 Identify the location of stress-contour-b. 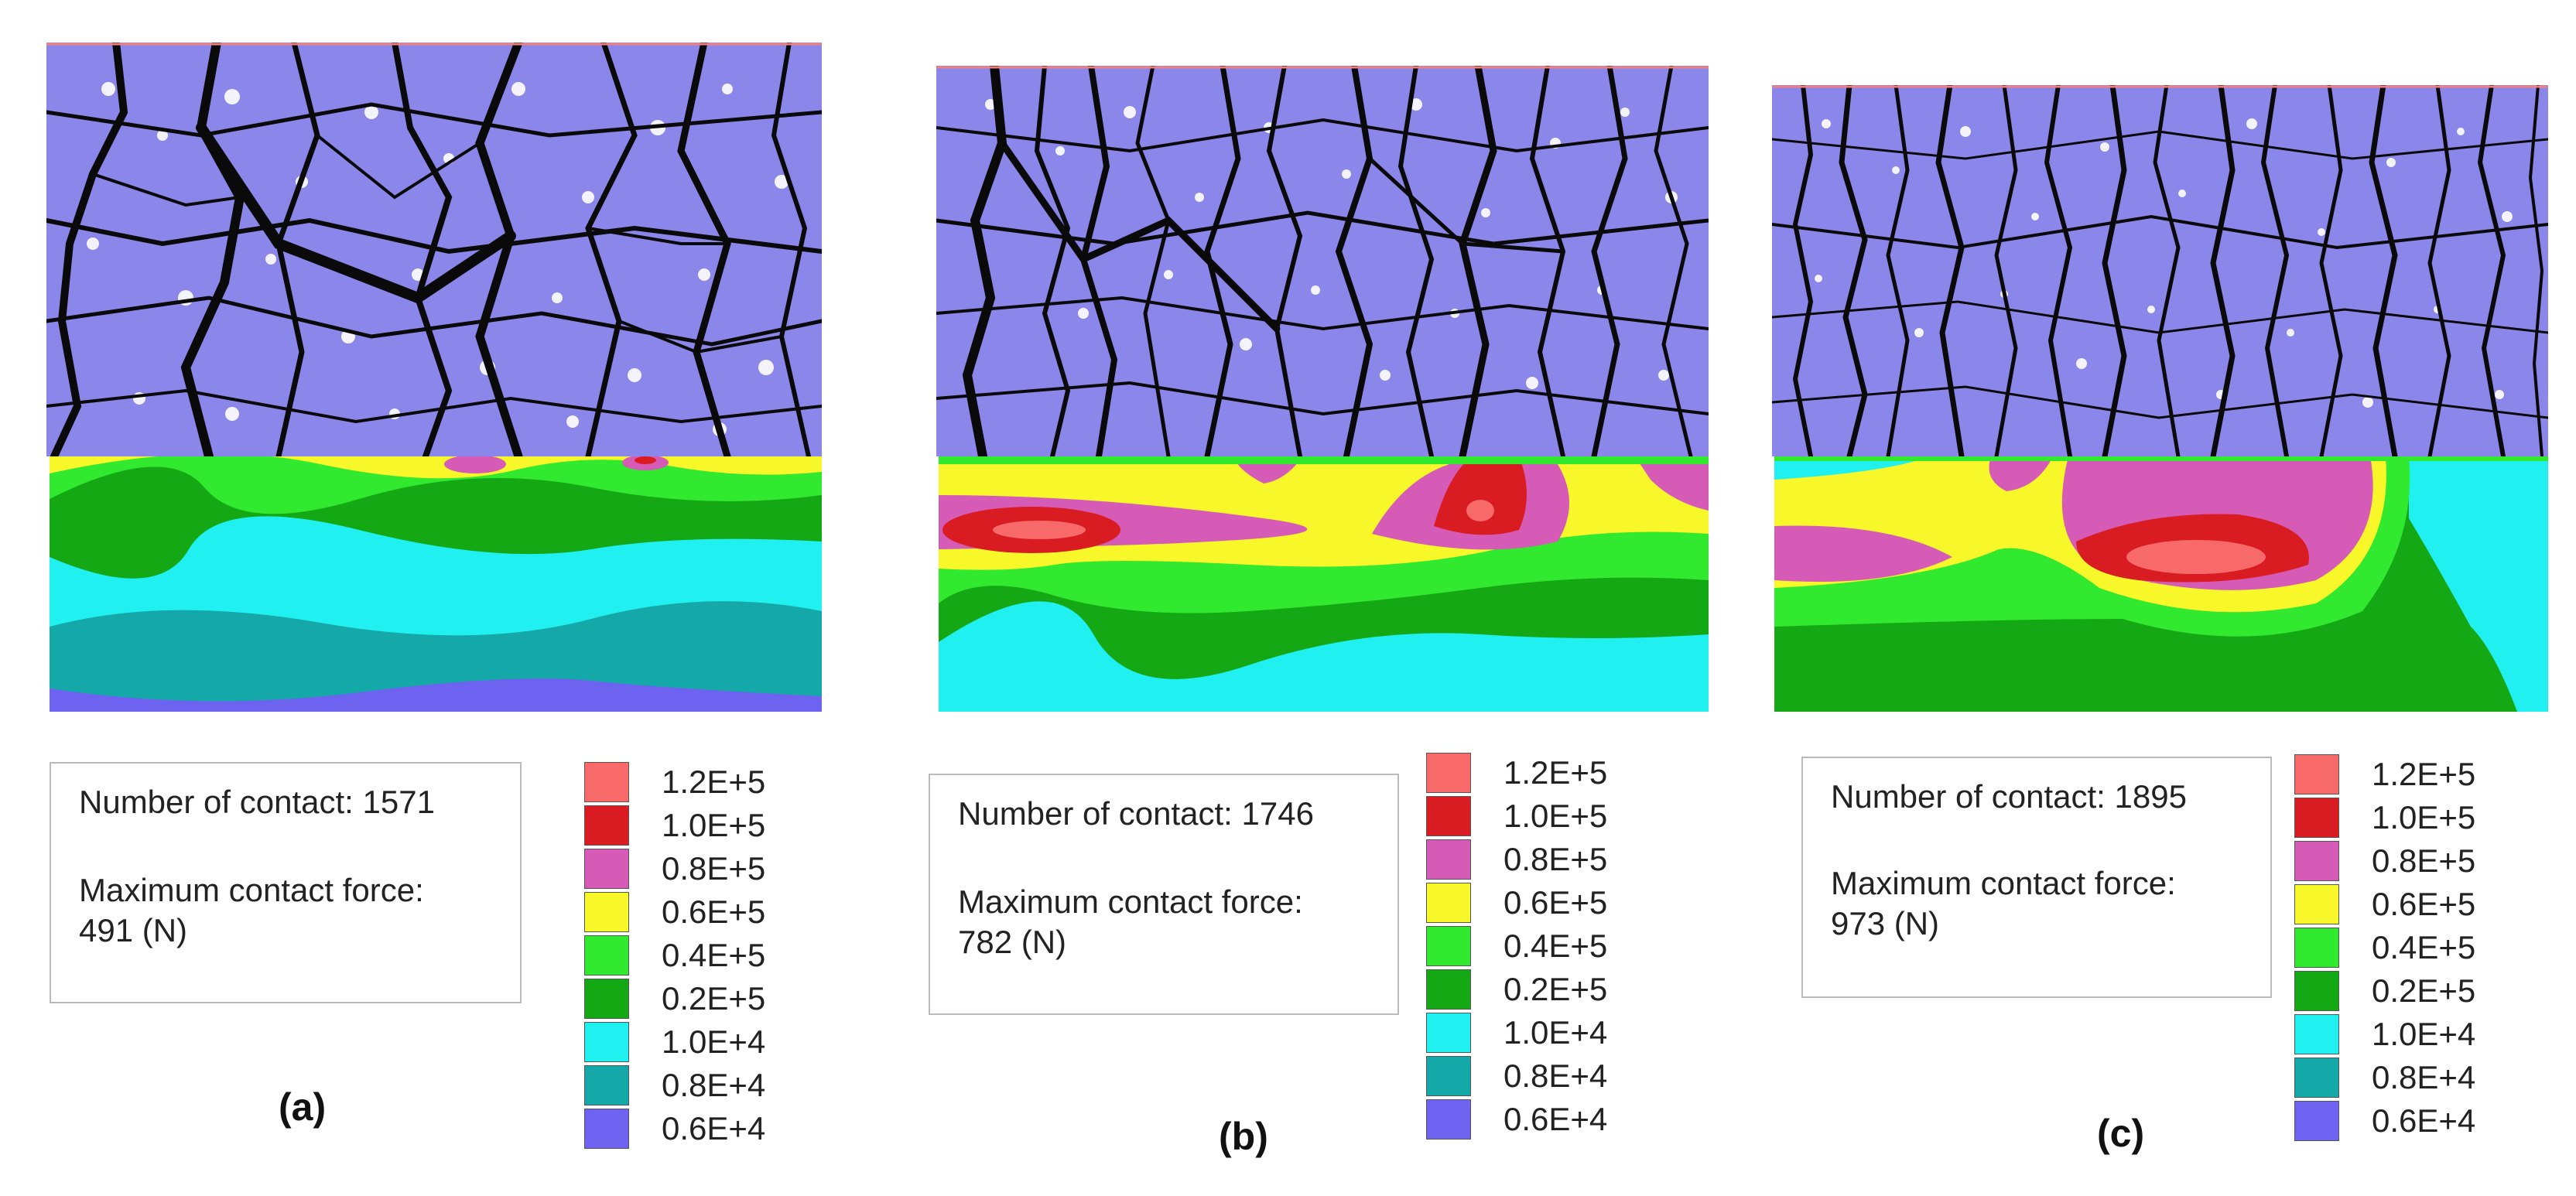
(1324, 584).